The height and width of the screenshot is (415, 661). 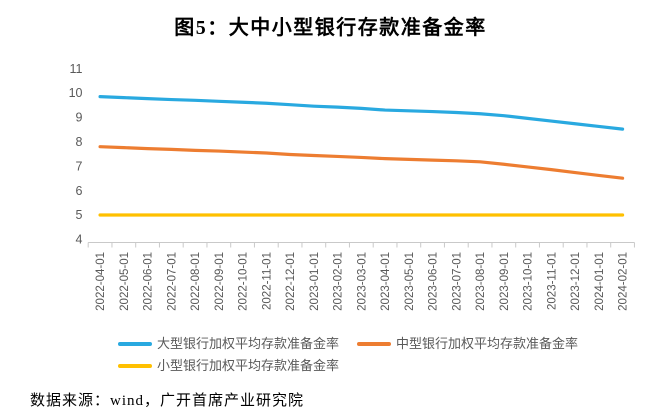 I want to click on legend-label-medium-banks: 中型银行加权平均存款准备金率, so click(x=487, y=343).